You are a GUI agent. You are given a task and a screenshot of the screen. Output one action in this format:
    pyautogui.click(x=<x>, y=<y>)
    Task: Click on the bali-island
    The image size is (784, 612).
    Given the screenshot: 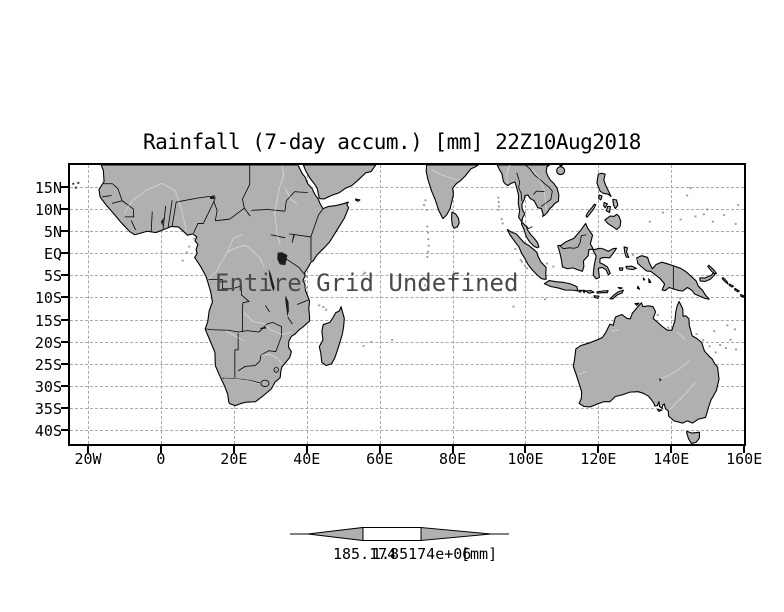 What is the action you would take?
    pyautogui.click(x=580, y=291)
    